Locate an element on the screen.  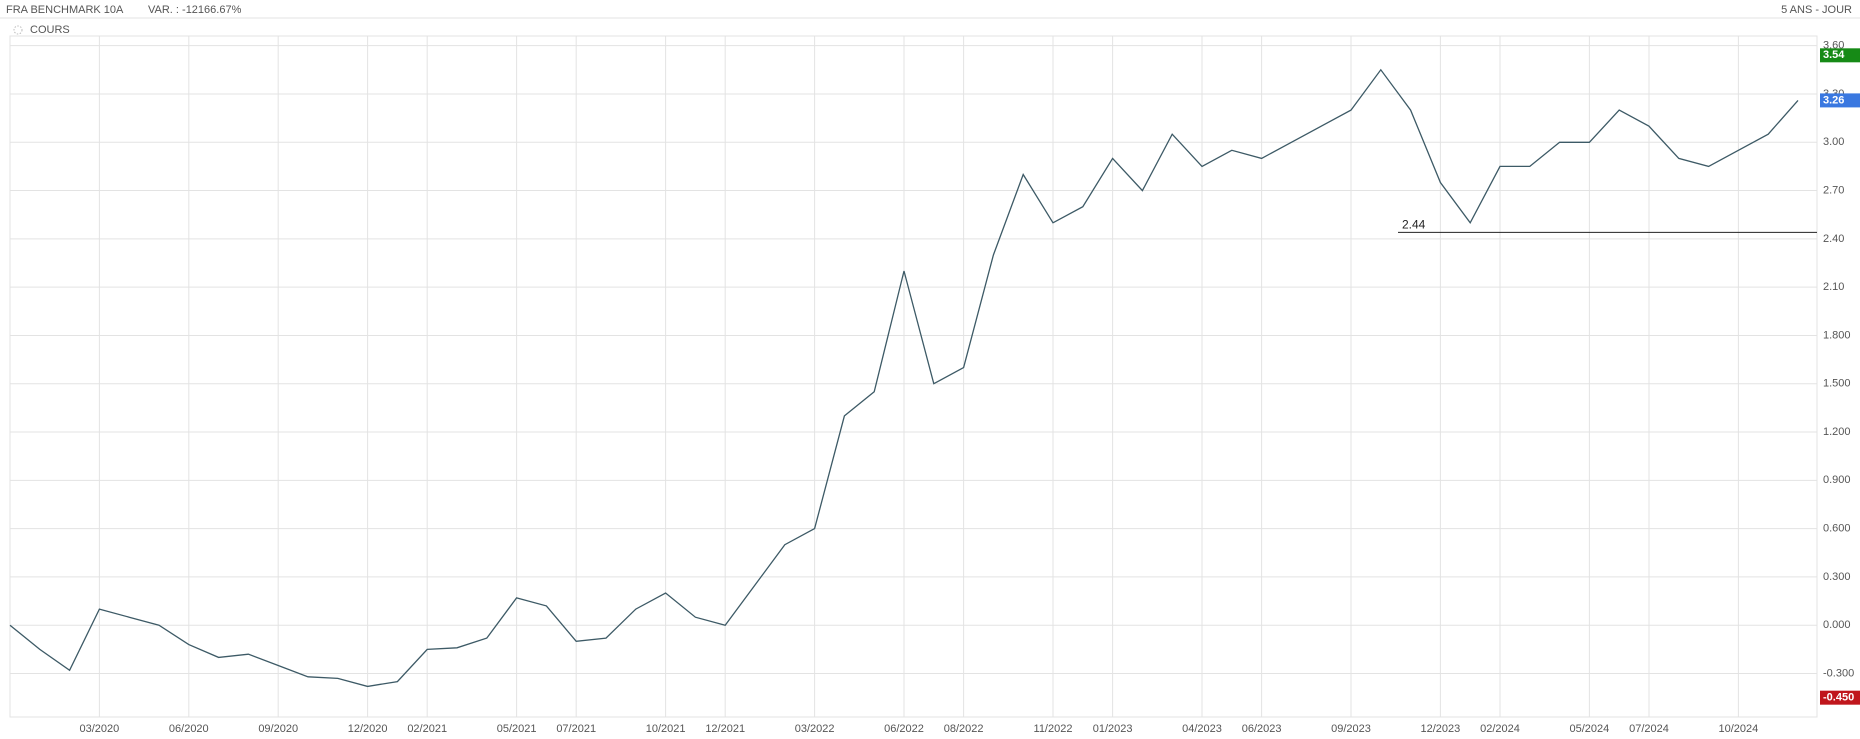
x-tick-label: 04/2023 is located at coordinates (1202, 729).